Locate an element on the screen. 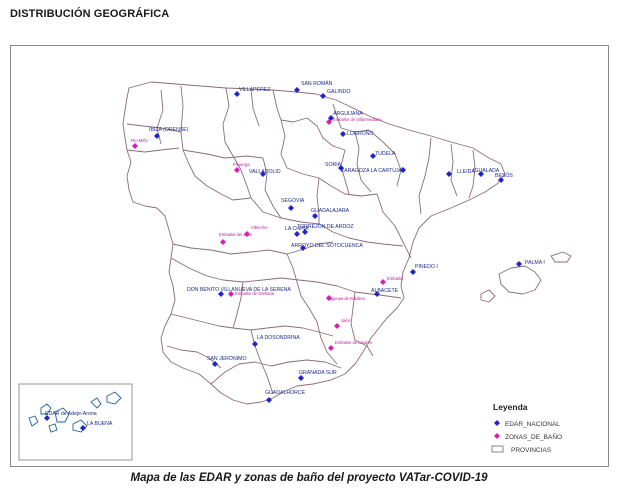  edar-label: VILLAPEREZ is located at coordinates (254, 90).